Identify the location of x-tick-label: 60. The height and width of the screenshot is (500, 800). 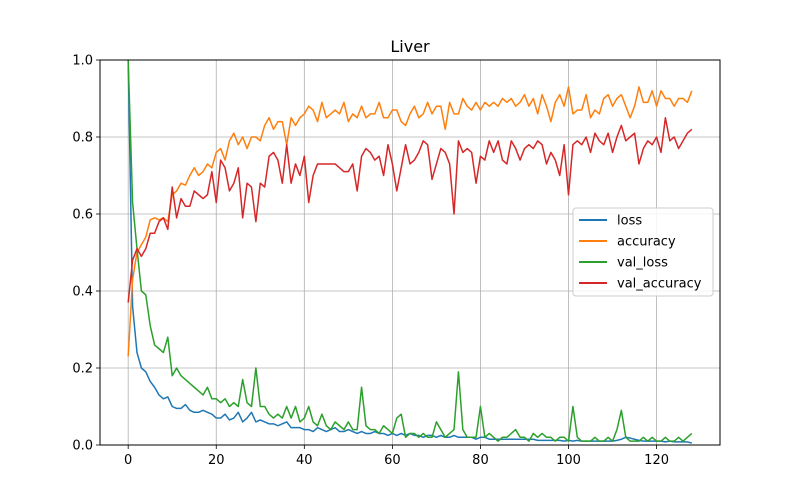
(392, 460).